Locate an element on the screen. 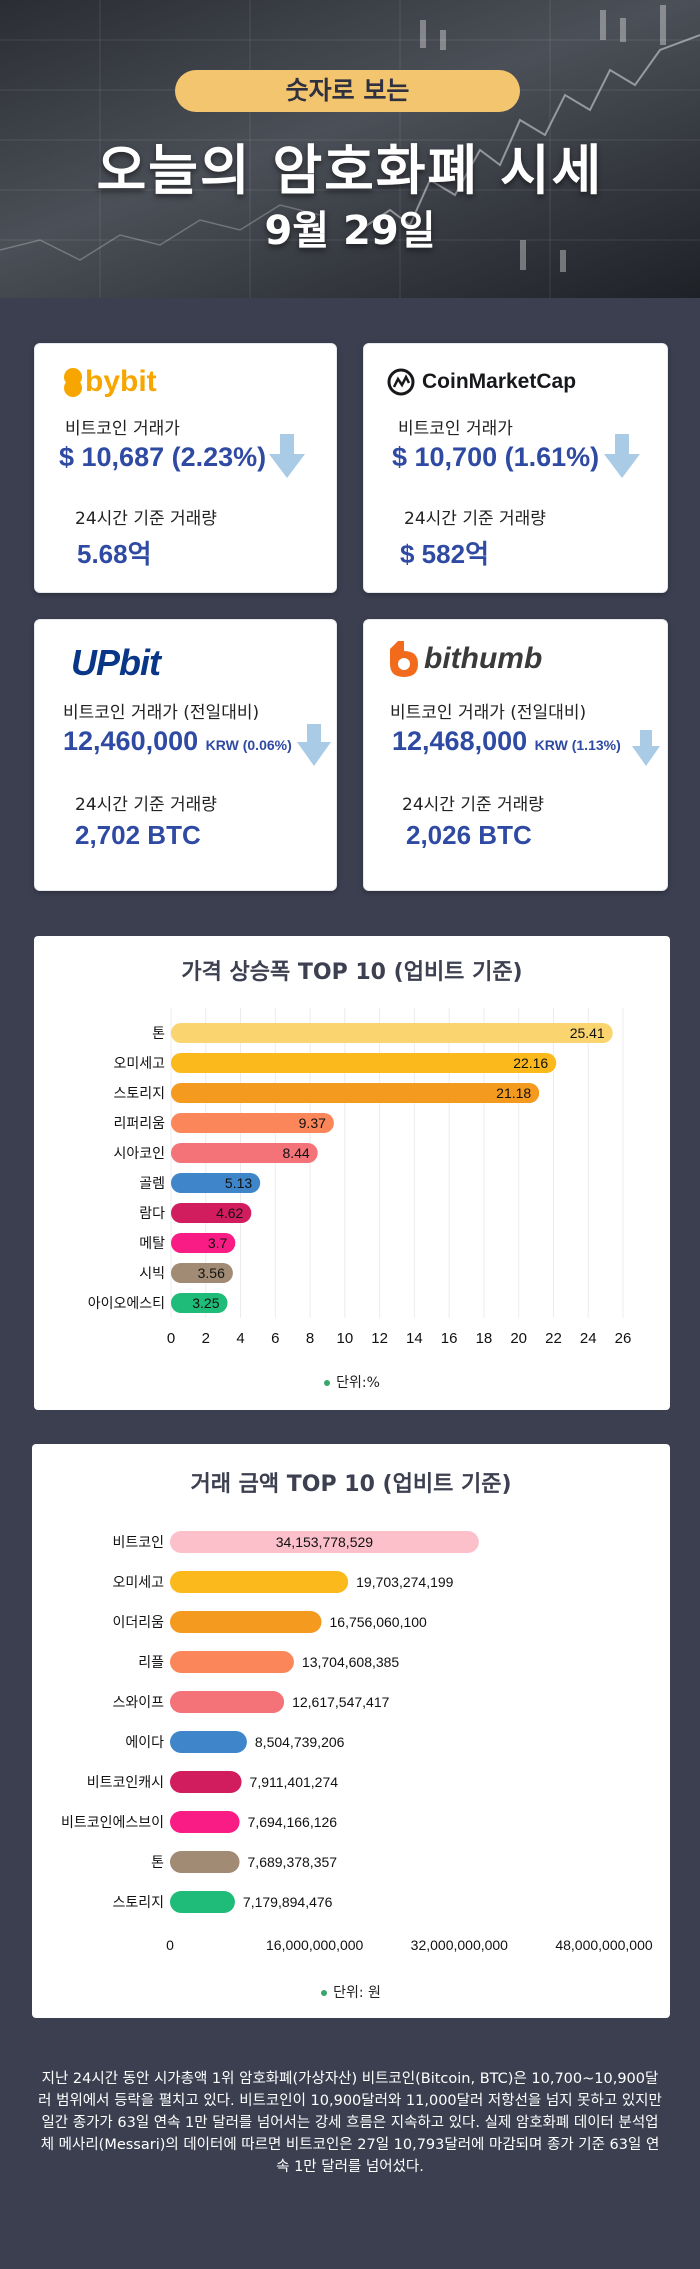  x-tick-label: 6 is located at coordinates (275, 1338).